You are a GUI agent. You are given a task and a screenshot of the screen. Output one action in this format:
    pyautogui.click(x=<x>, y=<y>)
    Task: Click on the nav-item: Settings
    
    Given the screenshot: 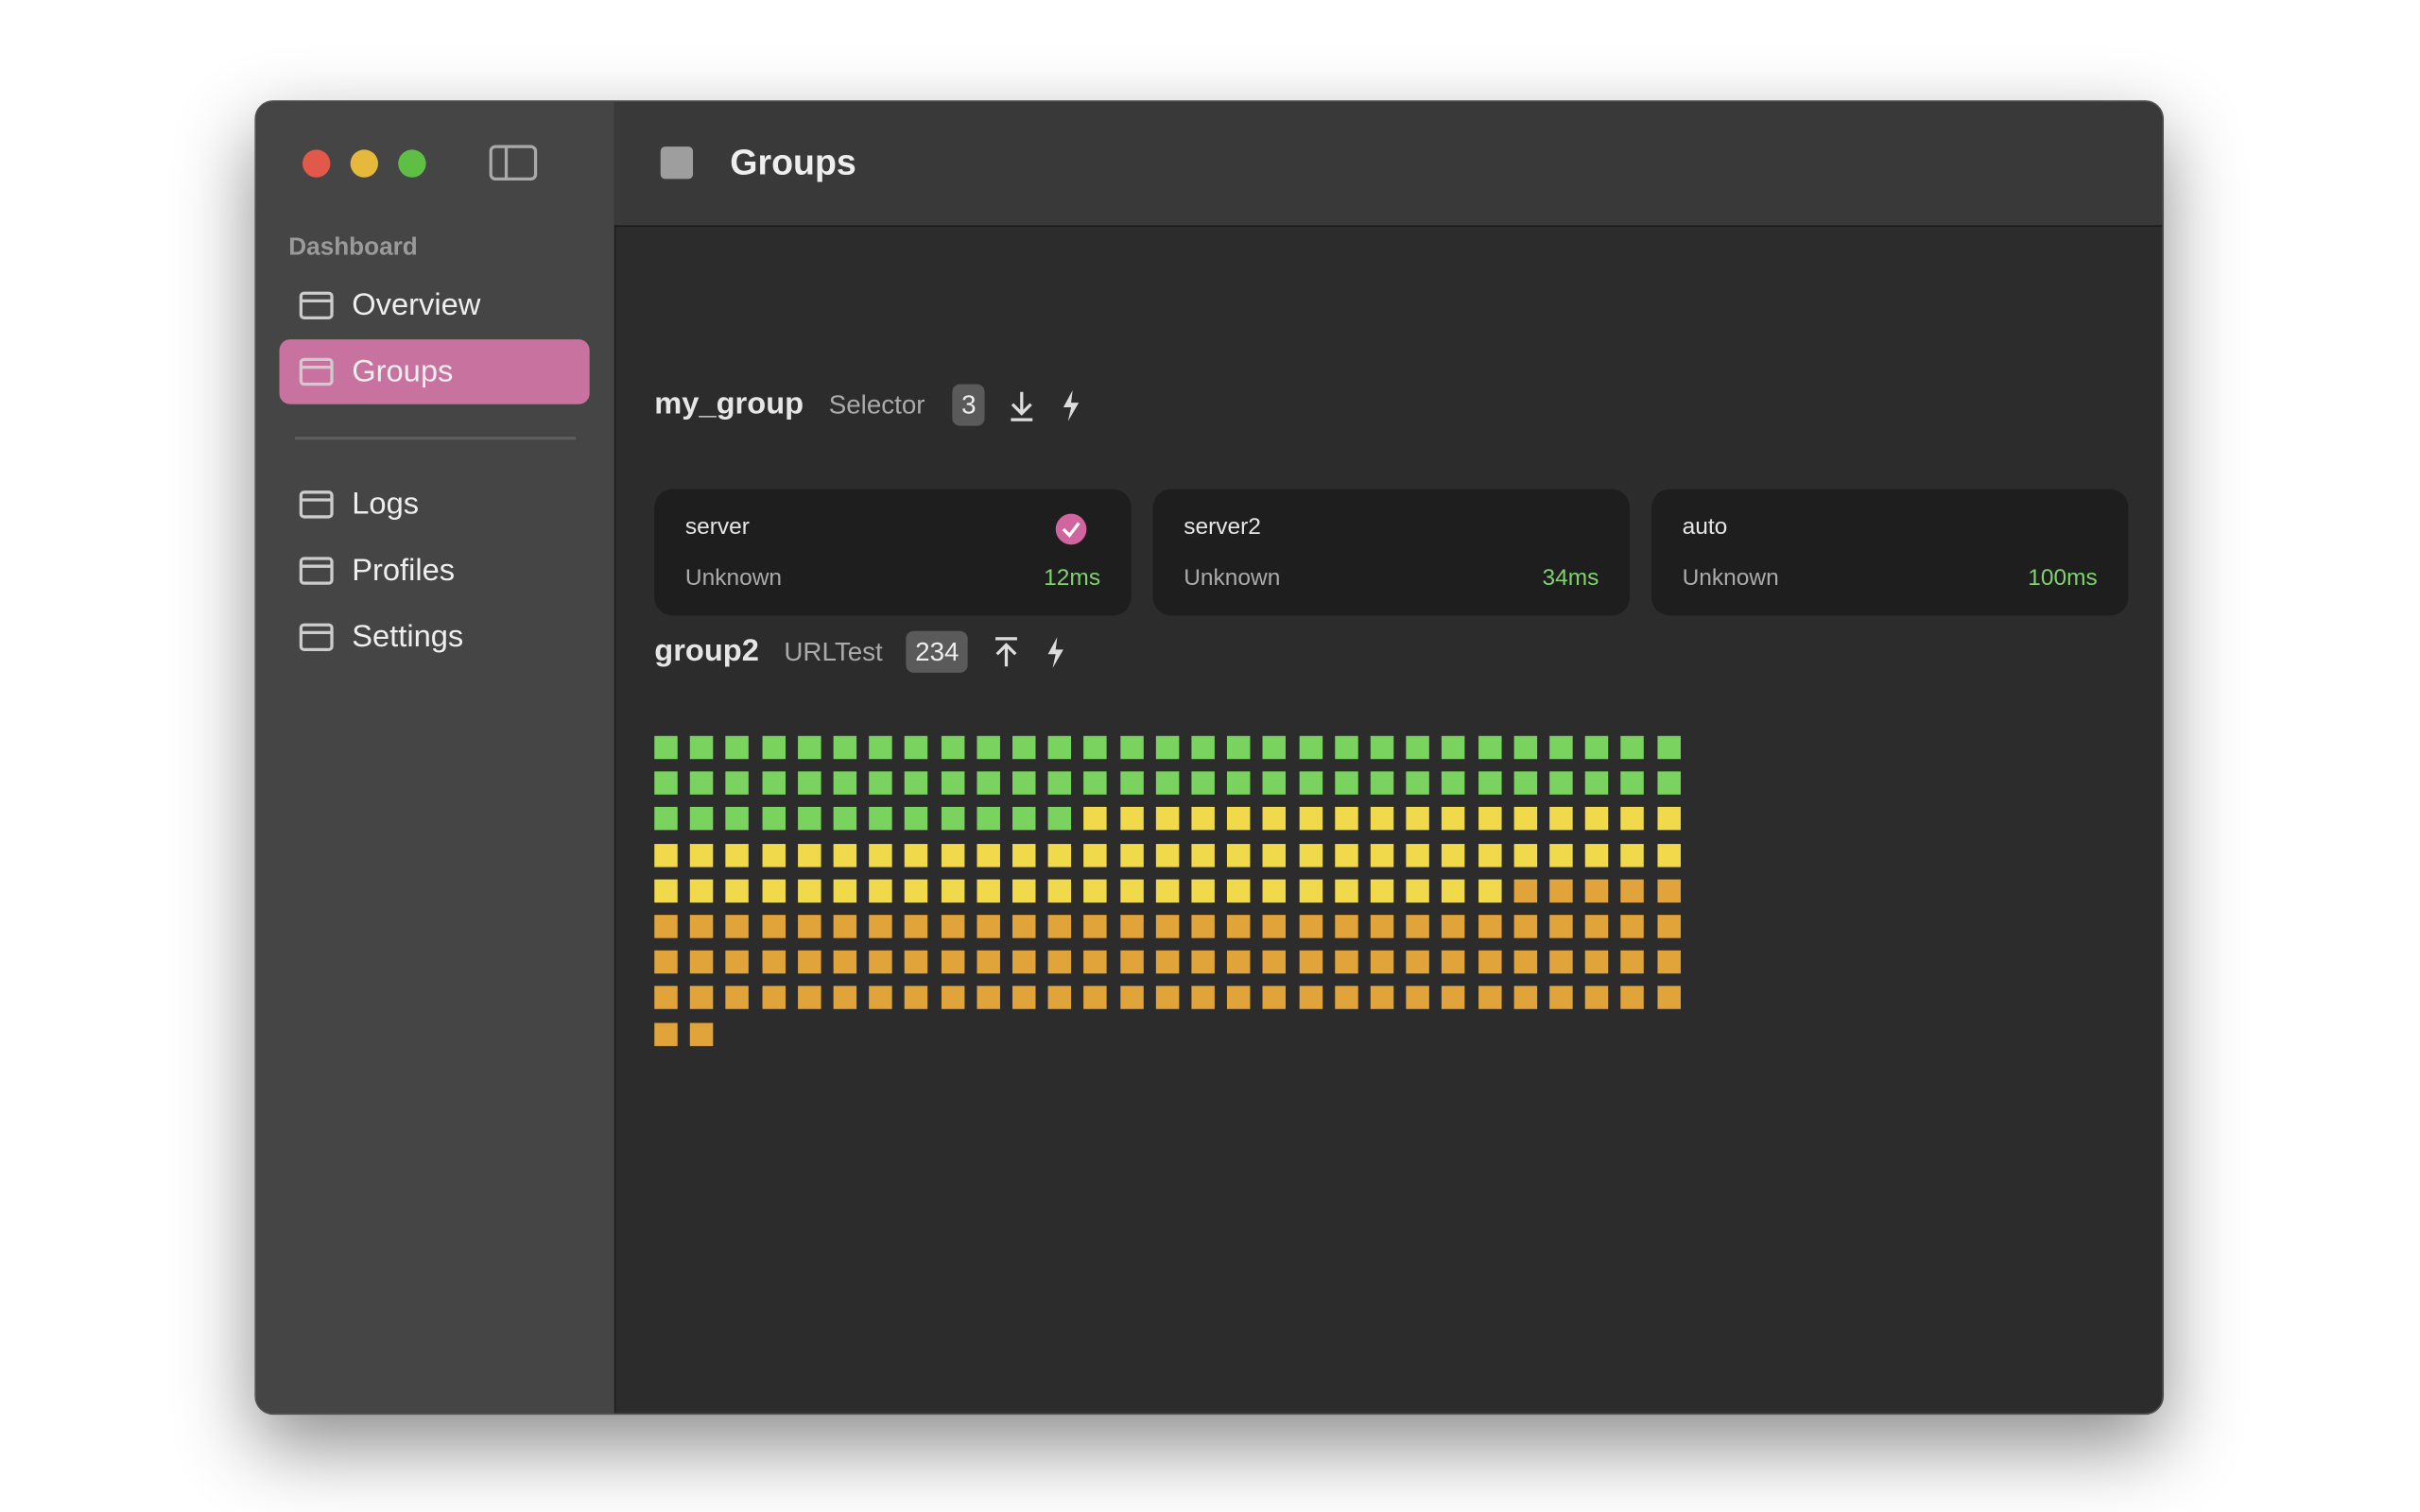 What is the action you would take?
    pyautogui.click(x=435, y=637)
    